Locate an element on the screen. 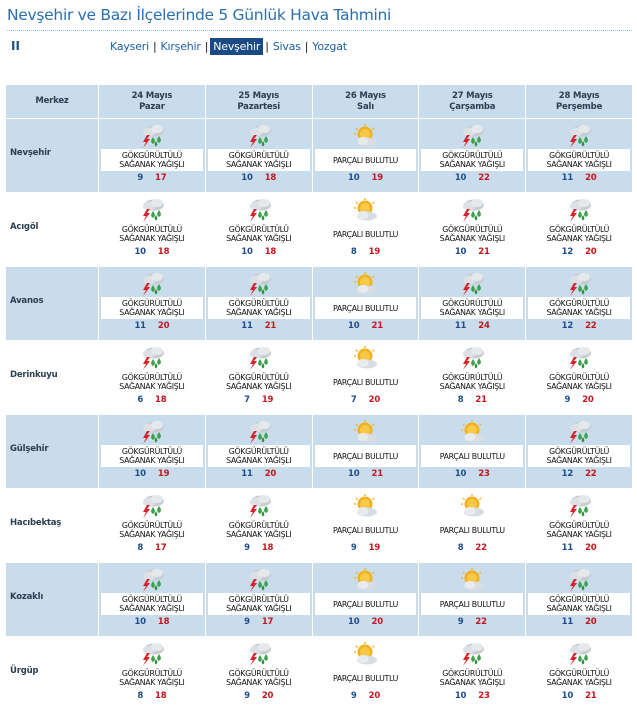 This screenshot has height=720, width=637. city-link-sivas: Sivas is located at coordinates (286, 46).